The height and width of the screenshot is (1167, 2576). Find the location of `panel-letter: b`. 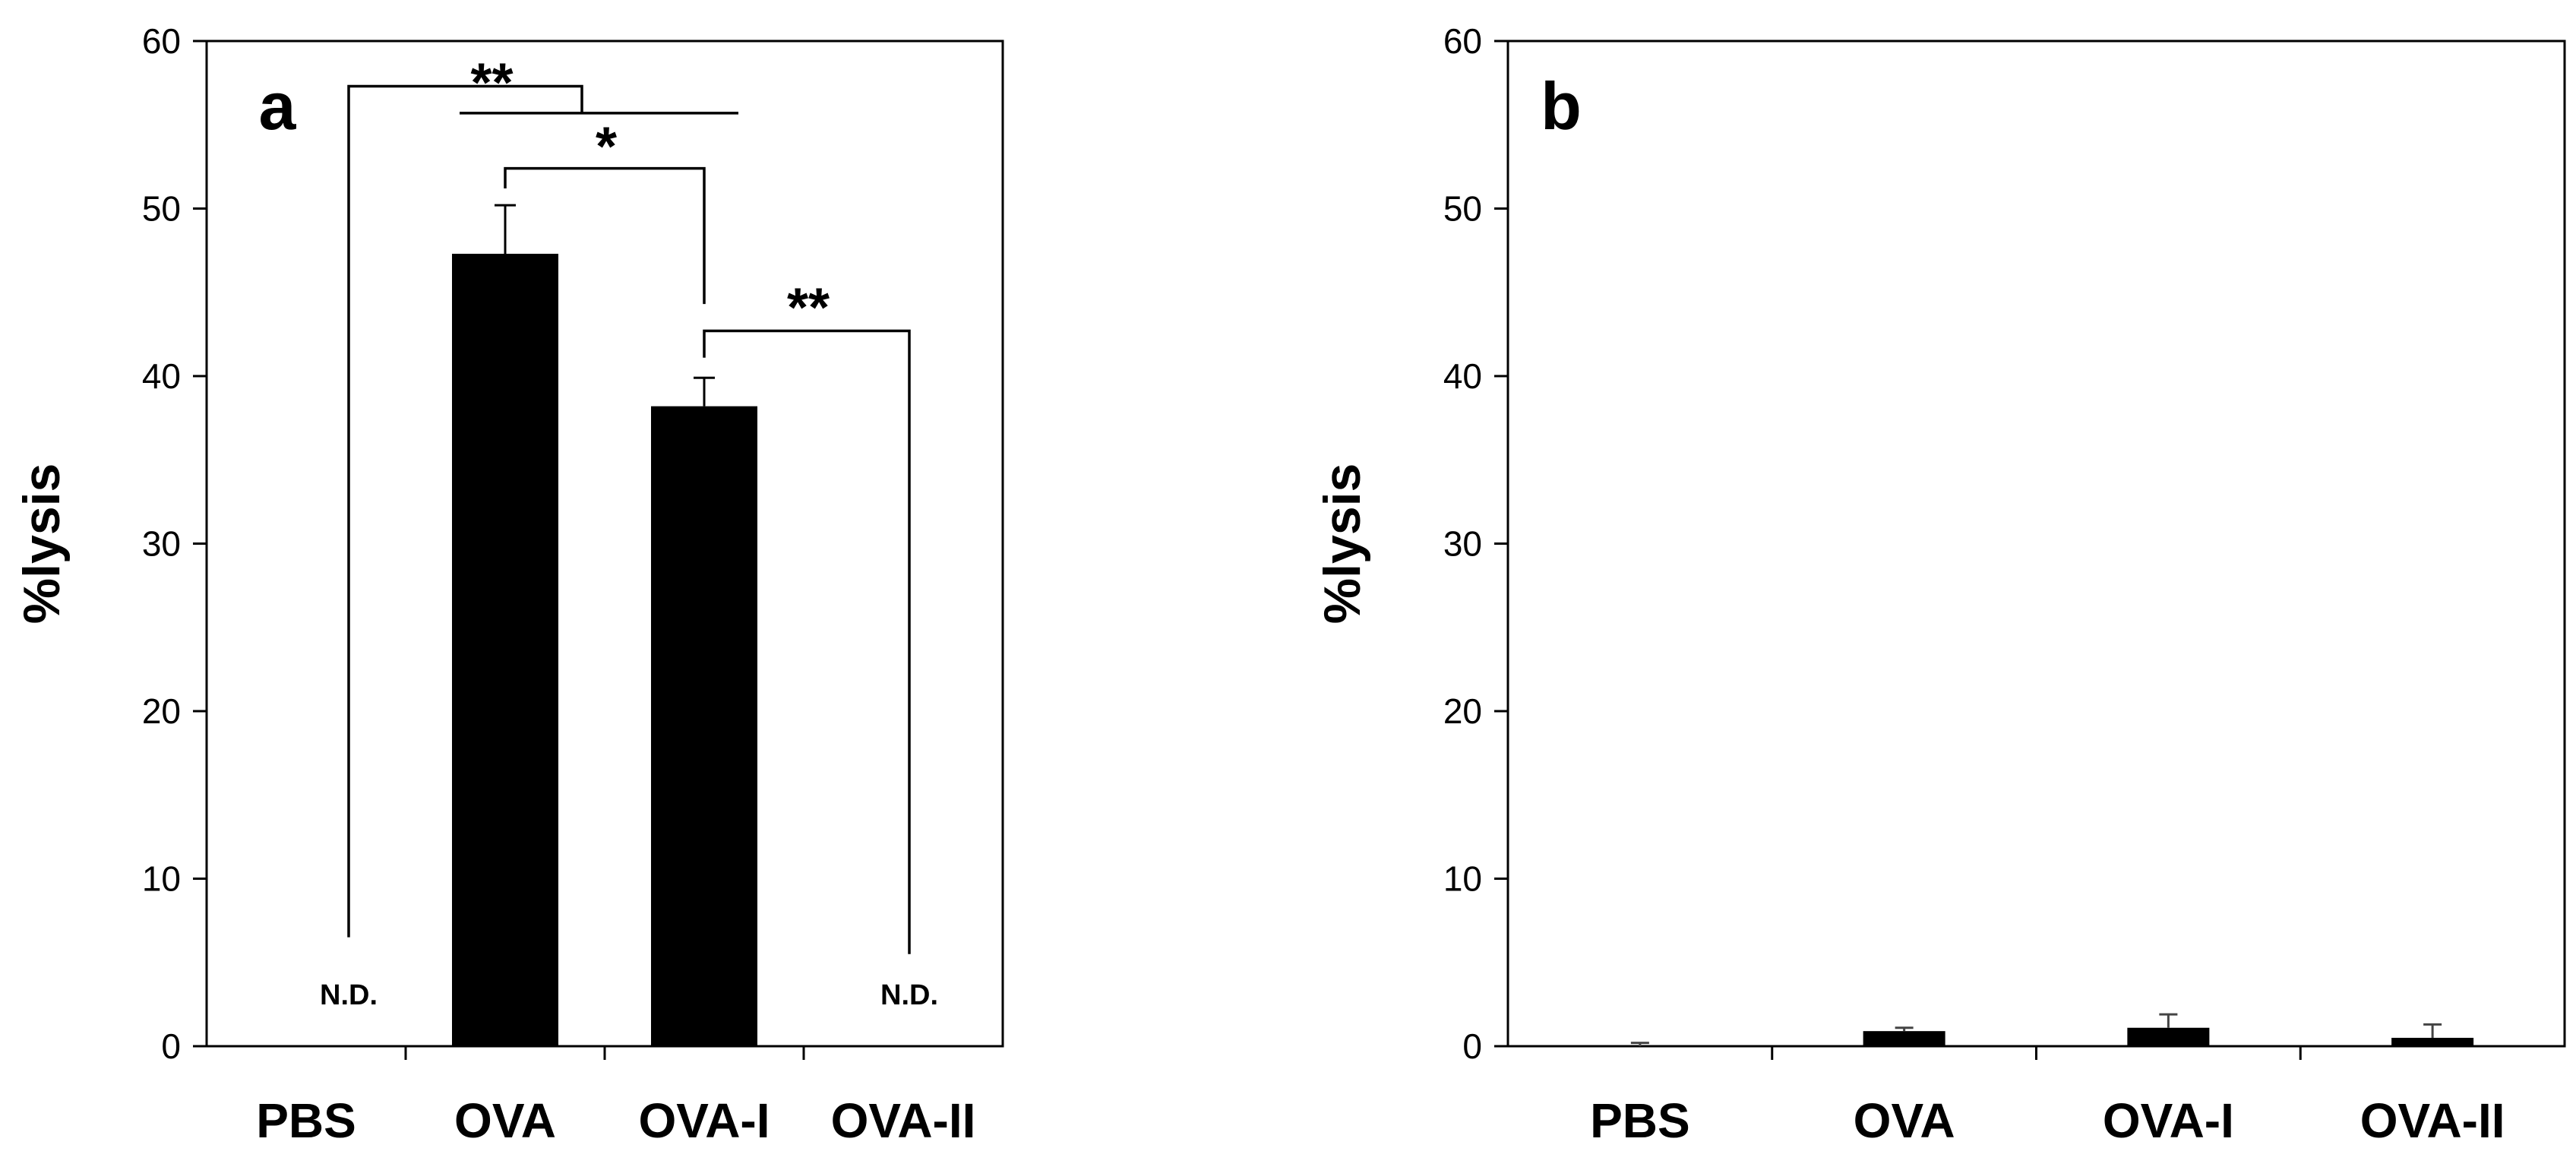

panel-letter: b is located at coordinates (1561, 106).